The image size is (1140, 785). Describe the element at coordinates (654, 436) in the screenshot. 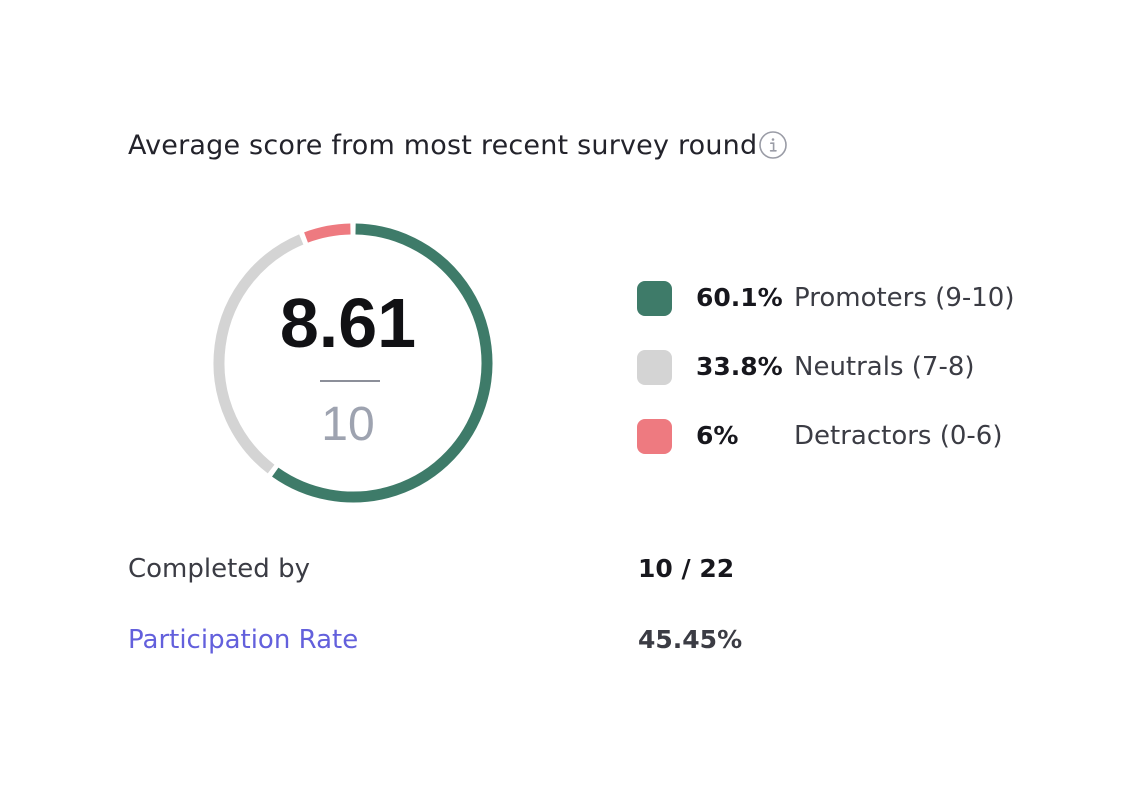

I see `legend-swatch-detractors` at that location.